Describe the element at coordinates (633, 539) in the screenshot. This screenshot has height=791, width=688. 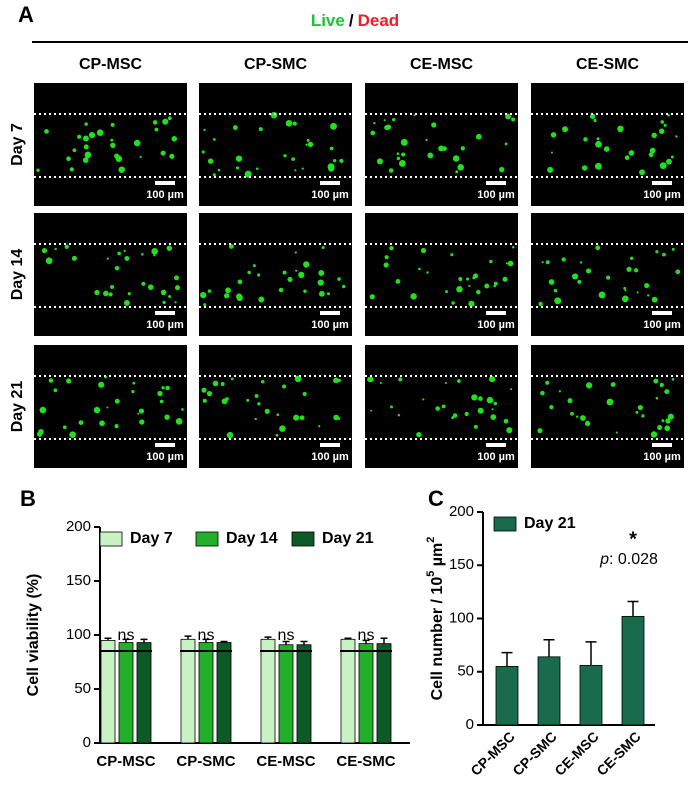
I see `significance-star: *` at that location.